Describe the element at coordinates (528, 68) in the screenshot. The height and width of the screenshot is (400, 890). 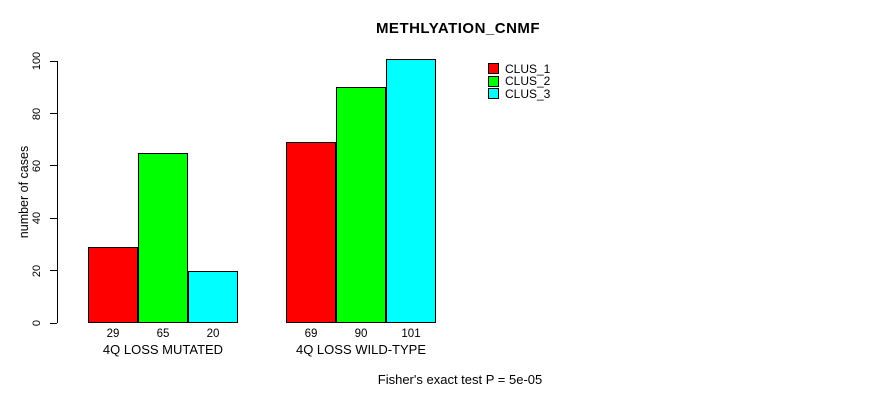
I see `legend-label: CLUS_1` at that location.